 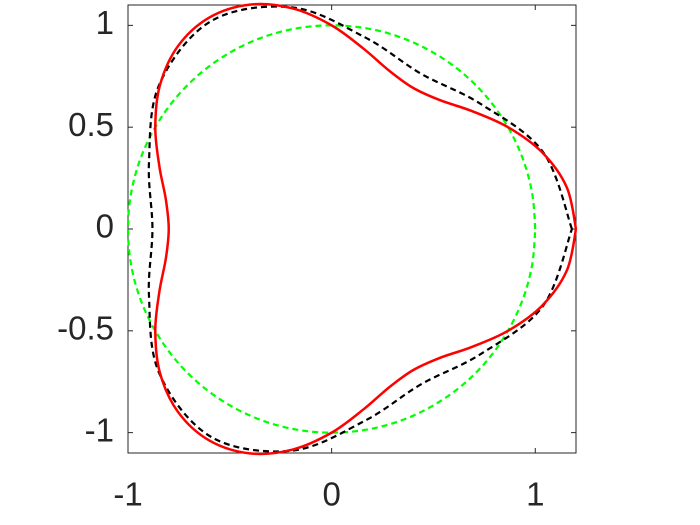 I want to click on y-tick-label: -1, so click(x=99, y=429).